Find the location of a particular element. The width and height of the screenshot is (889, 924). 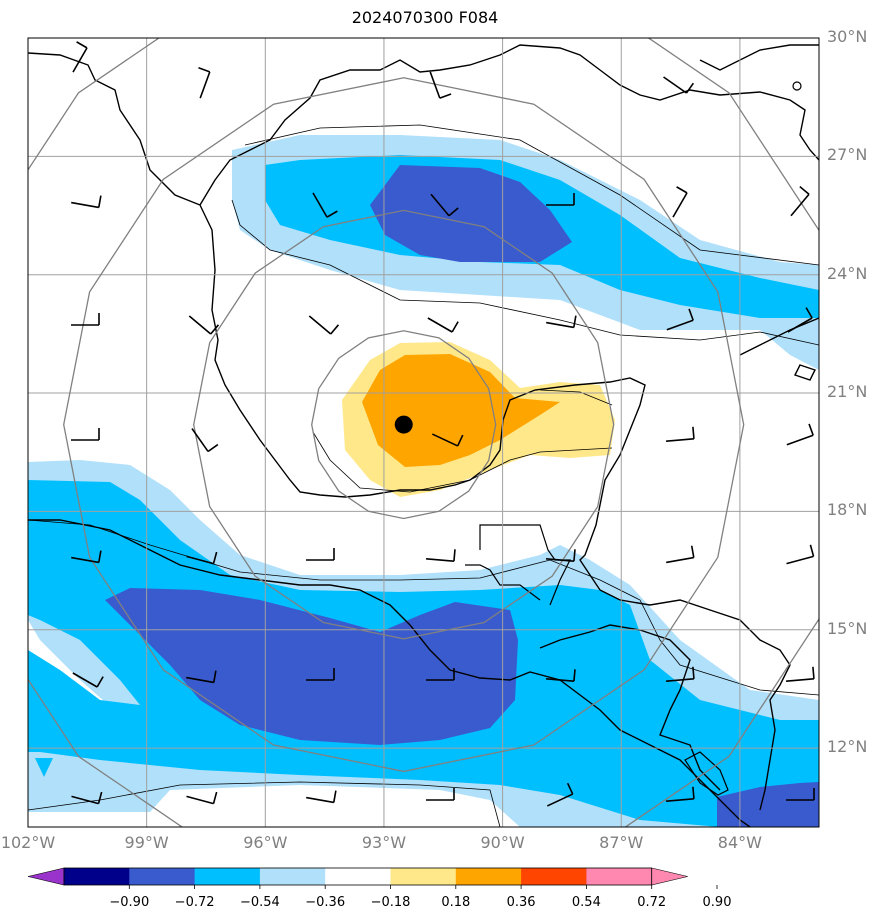

latitude-tick-label: 21°N is located at coordinates (847, 392).